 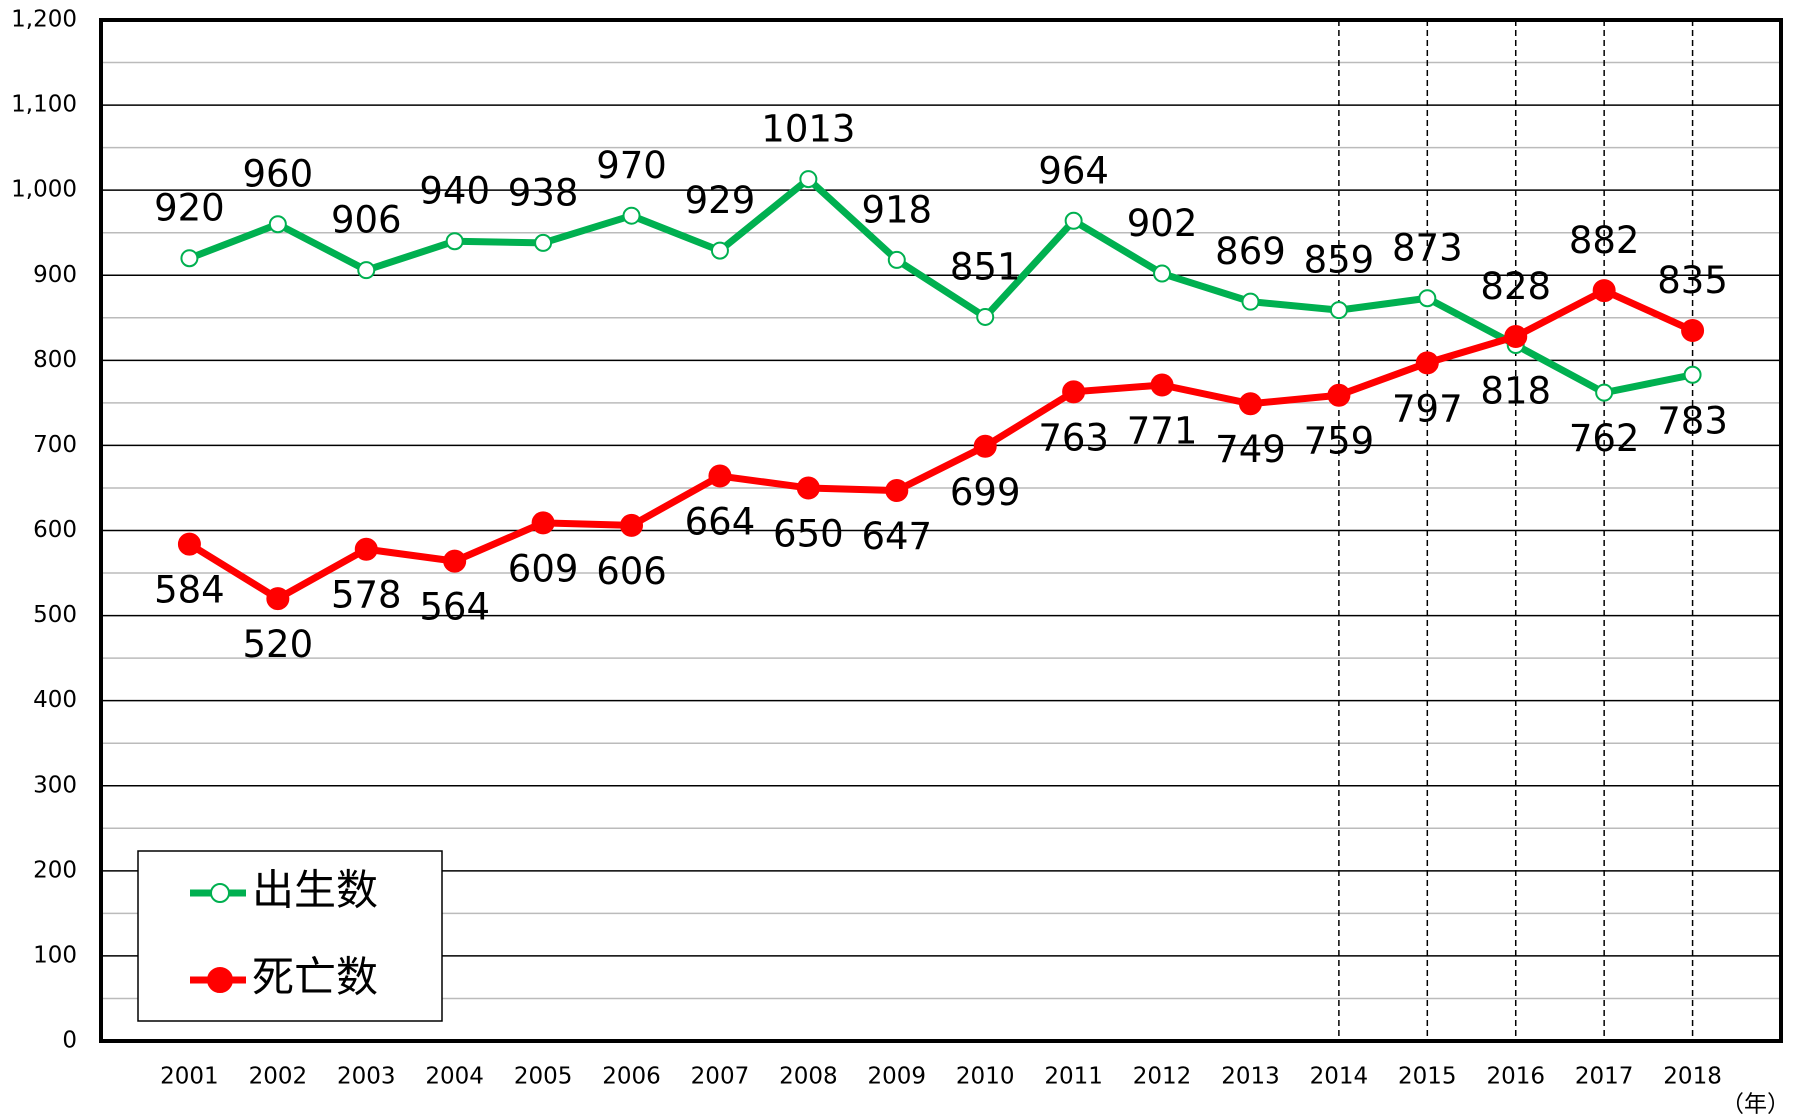 What do you see at coordinates (1073, 170) in the screenshot?
I see `data-label: 964` at bounding box center [1073, 170].